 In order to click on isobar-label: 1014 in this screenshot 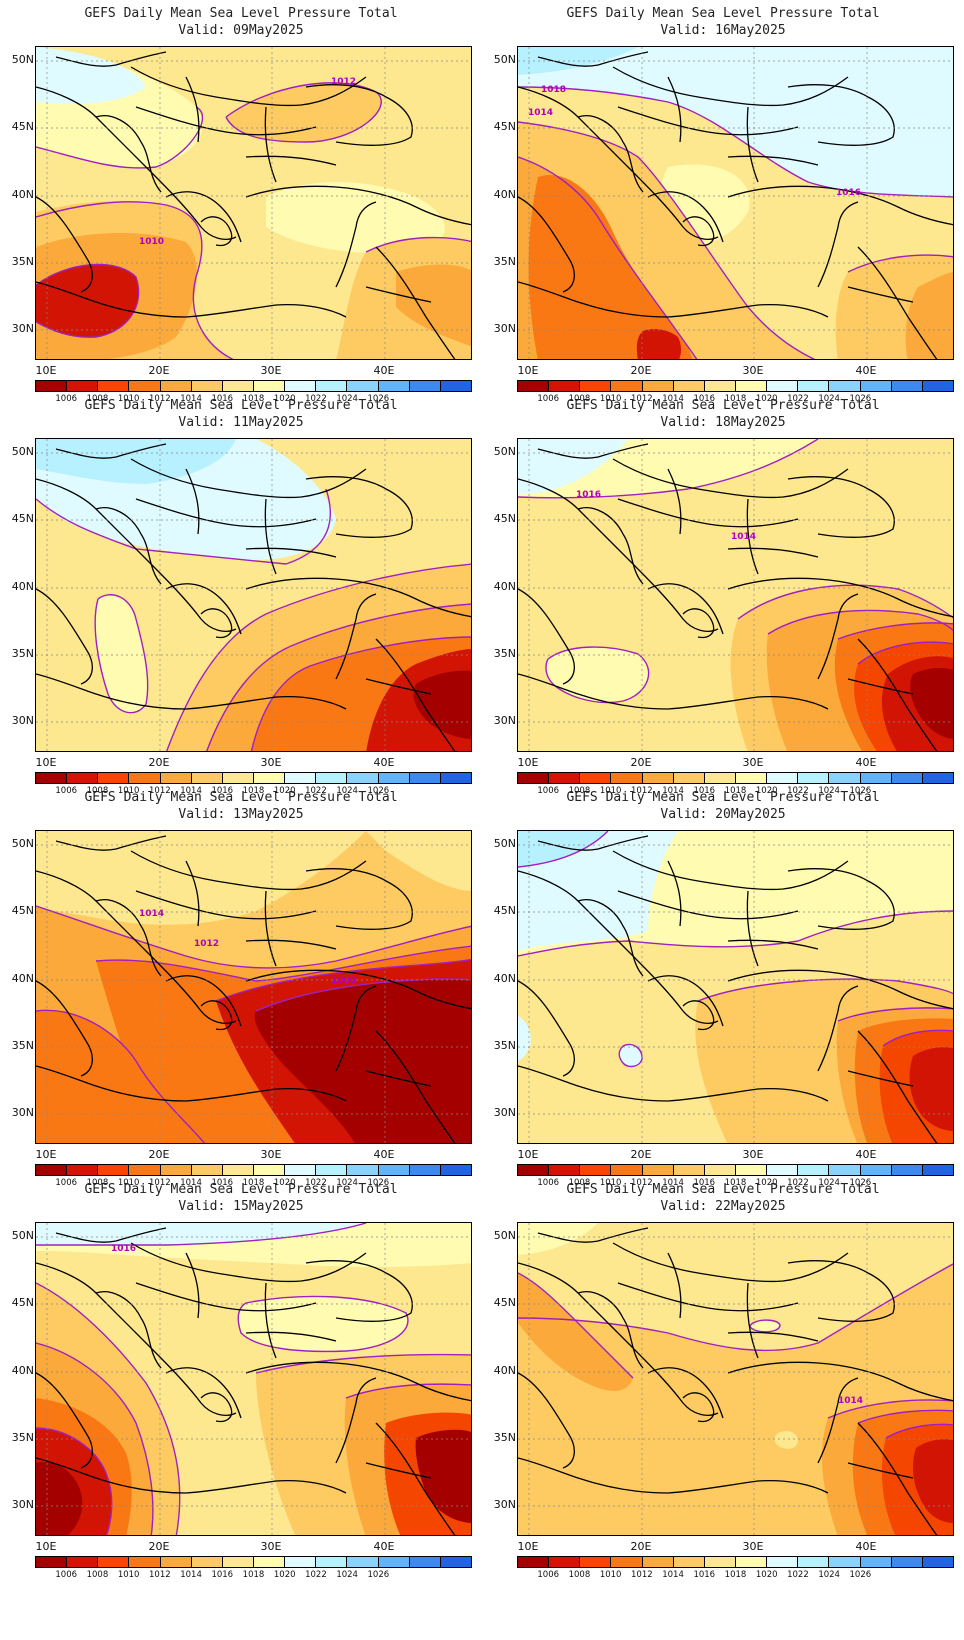, I will do `click(540, 113)`.